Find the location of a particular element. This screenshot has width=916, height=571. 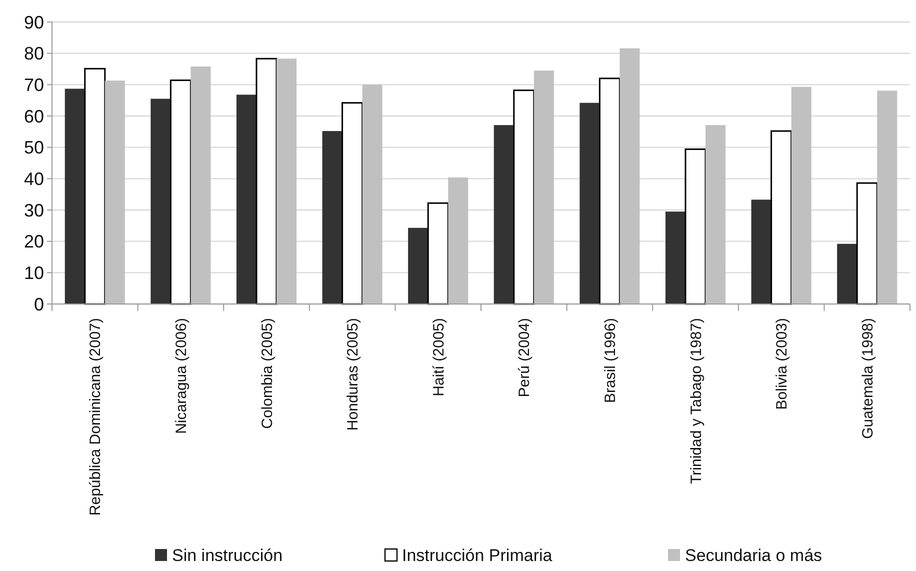

y-tick-label: 30 is located at coordinates (34, 210).